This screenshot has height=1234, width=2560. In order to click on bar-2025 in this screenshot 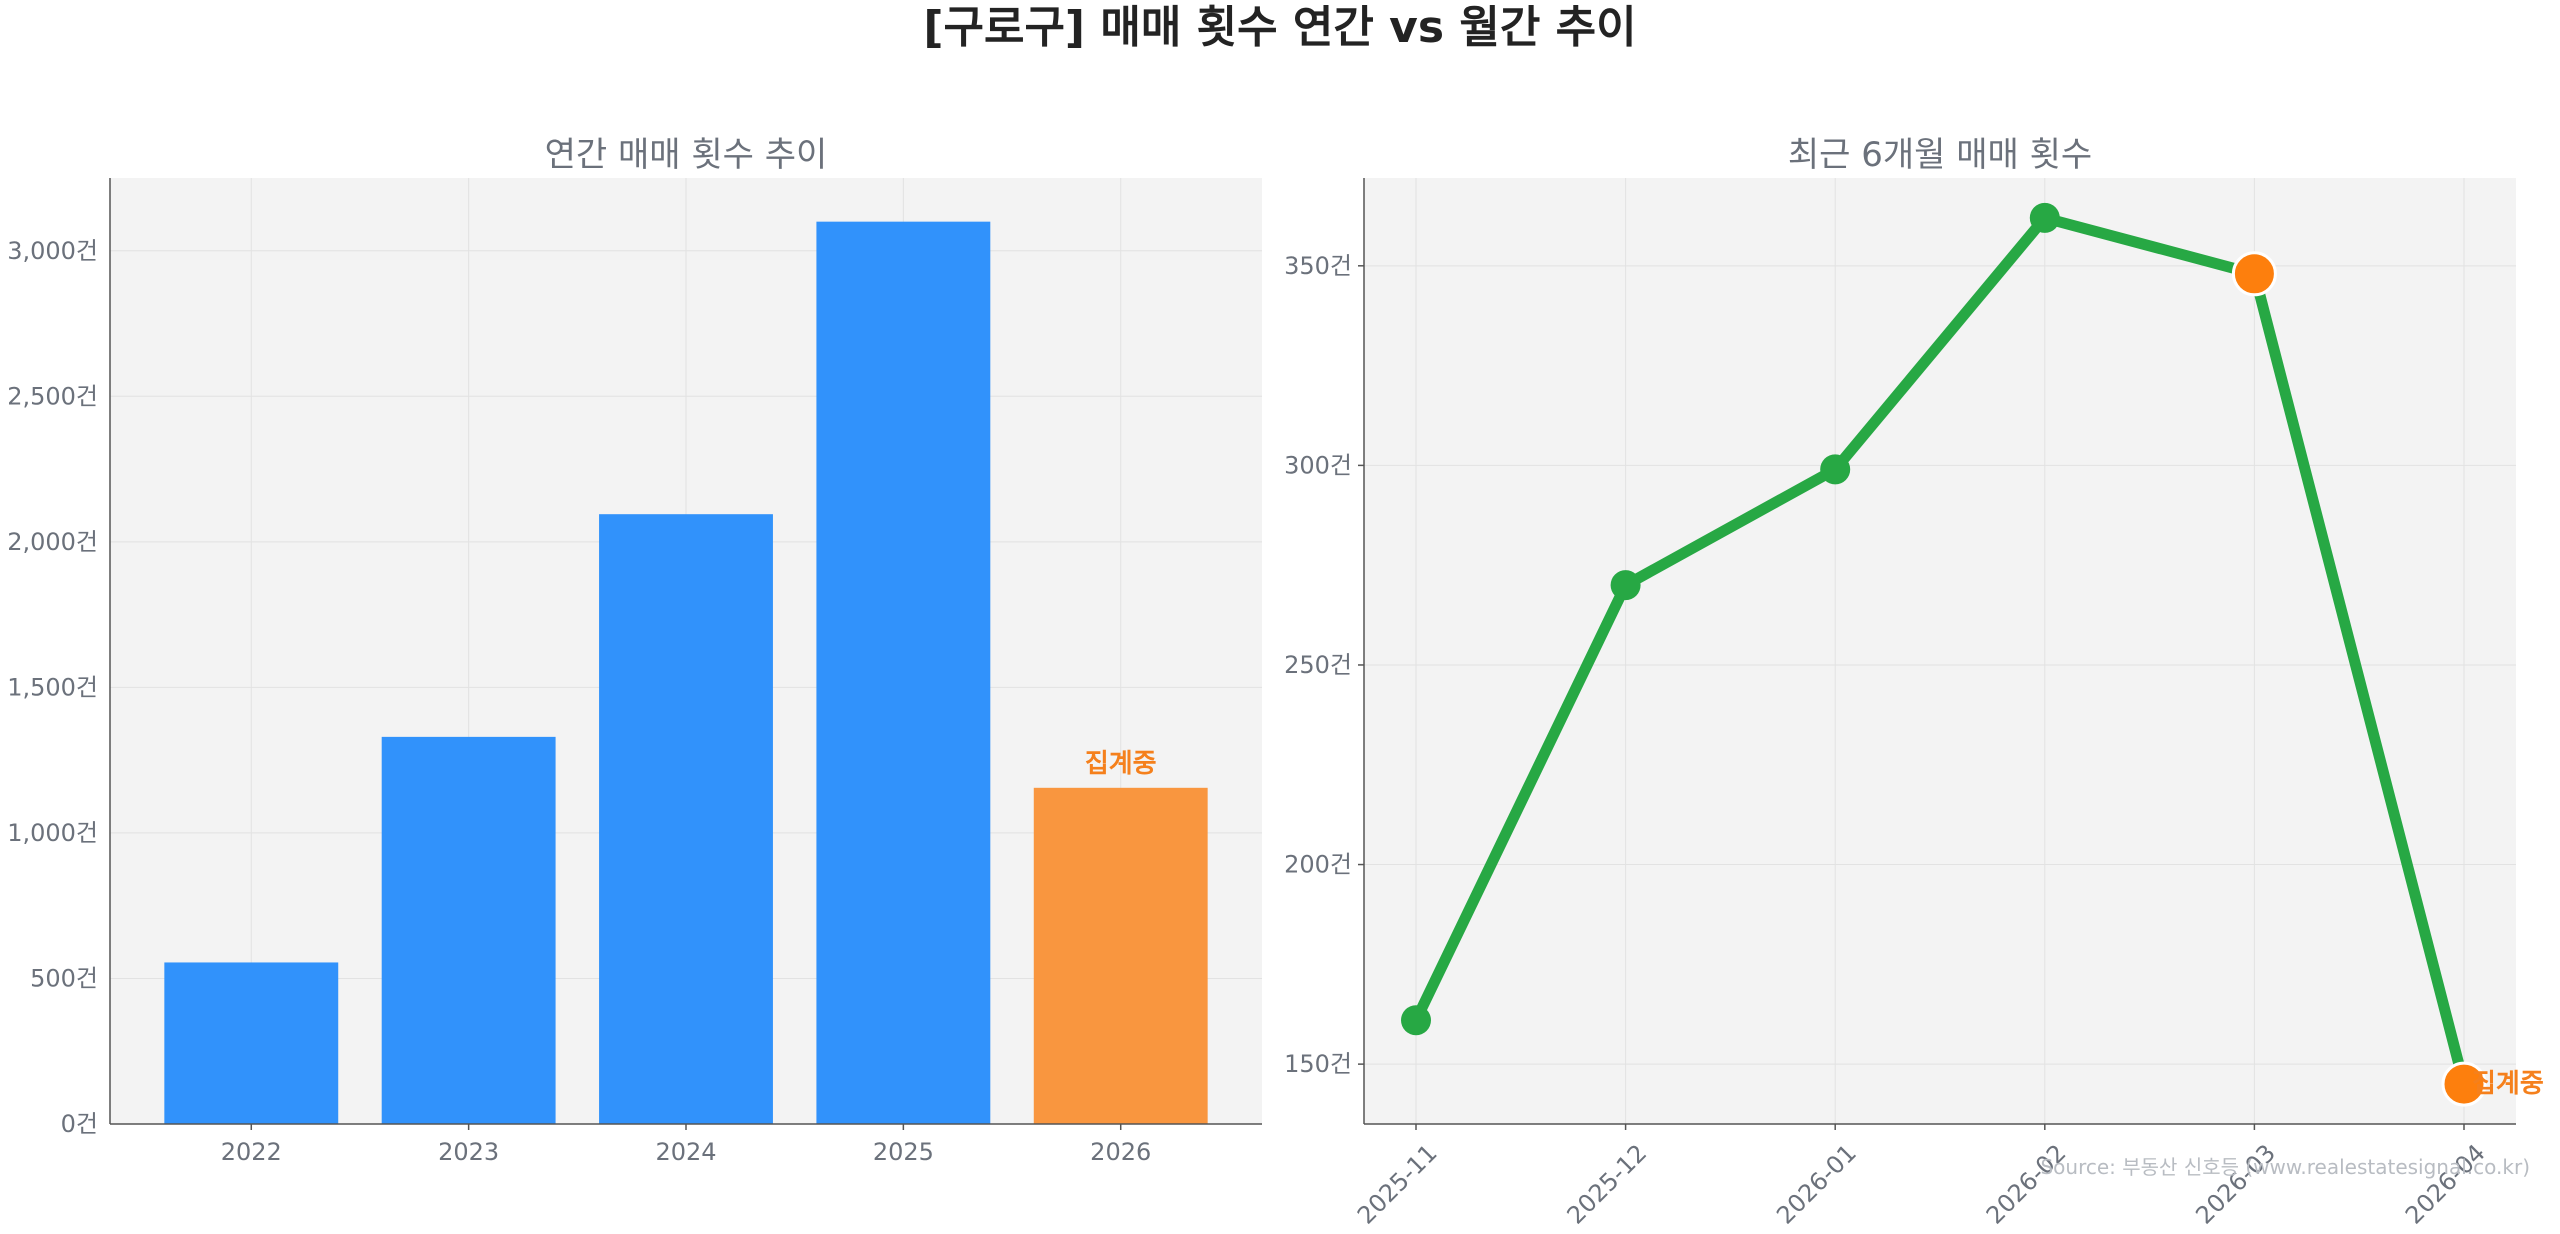, I will do `click(903, 672)`.